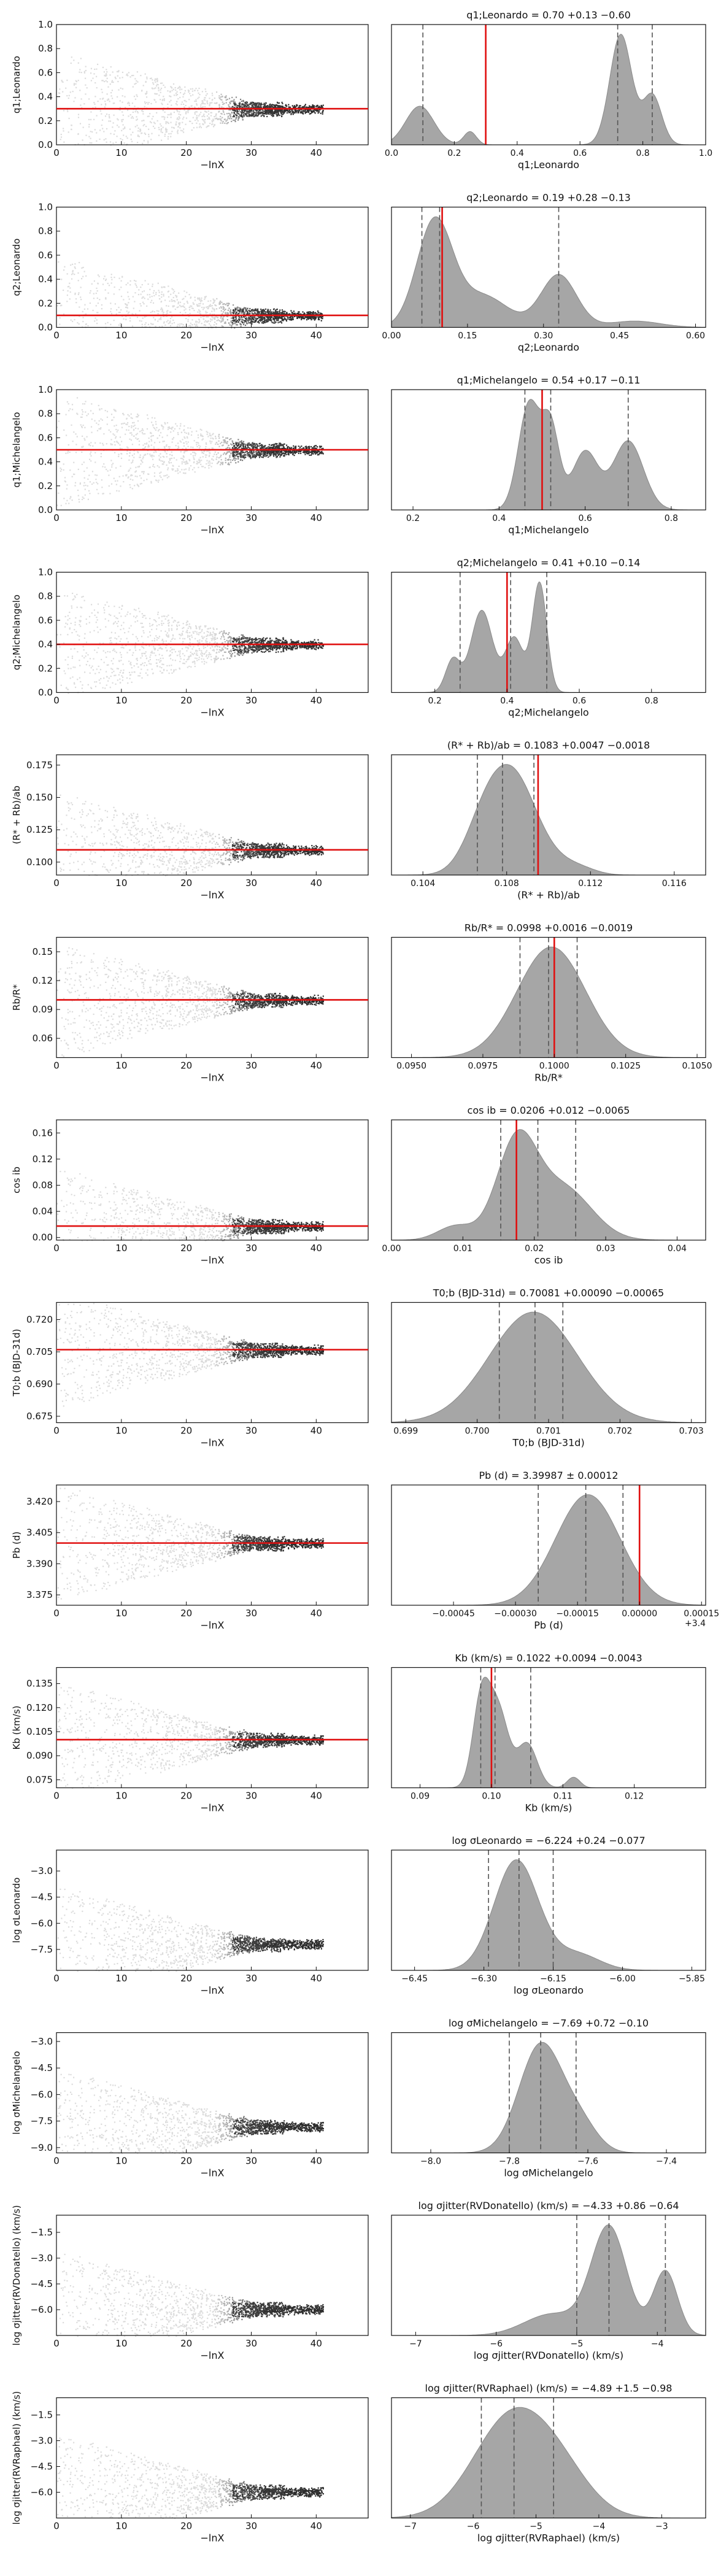 The image size is (721, 2576). Describe the element at coordinates (212, 267) in the screenshot. I see `trace-frame` at that location.